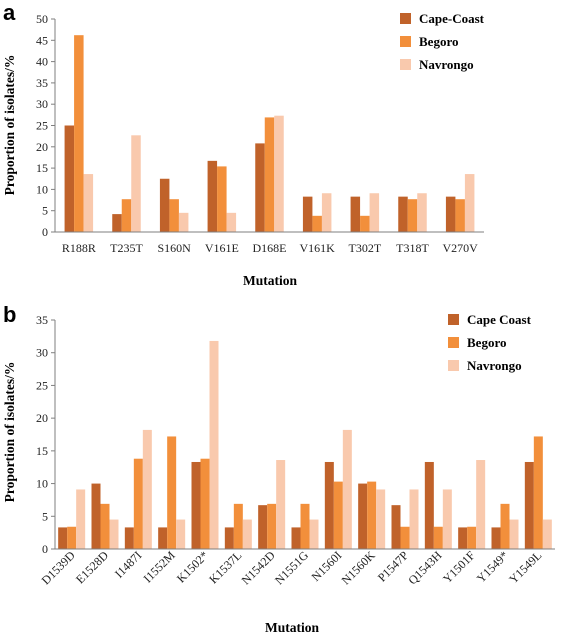  Describe the element at coordinates (9, 12) in the screenshot. I see `panel-a-letter: a` at that location.